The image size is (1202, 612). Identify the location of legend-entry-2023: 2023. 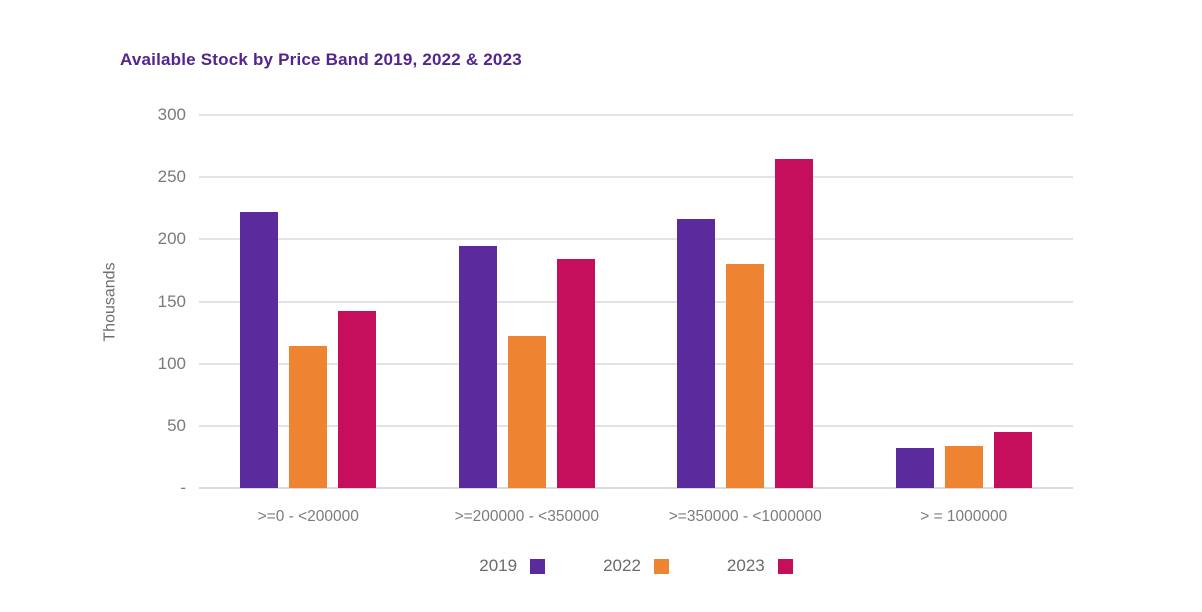
(760, 566).